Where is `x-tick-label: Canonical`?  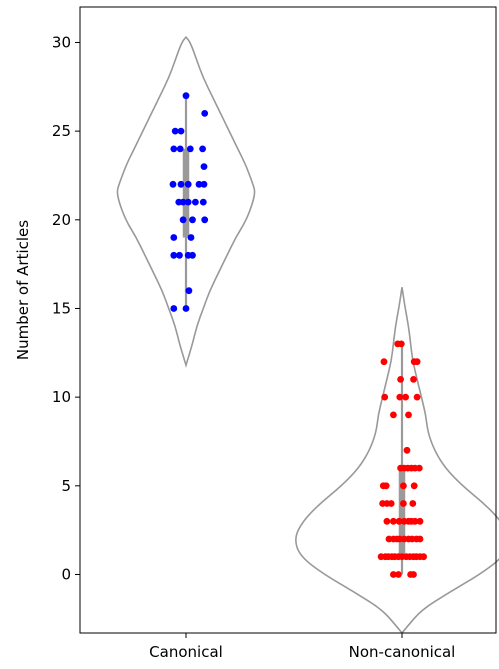
x-tick-label: Canonical is located at coordinates (186, 652).